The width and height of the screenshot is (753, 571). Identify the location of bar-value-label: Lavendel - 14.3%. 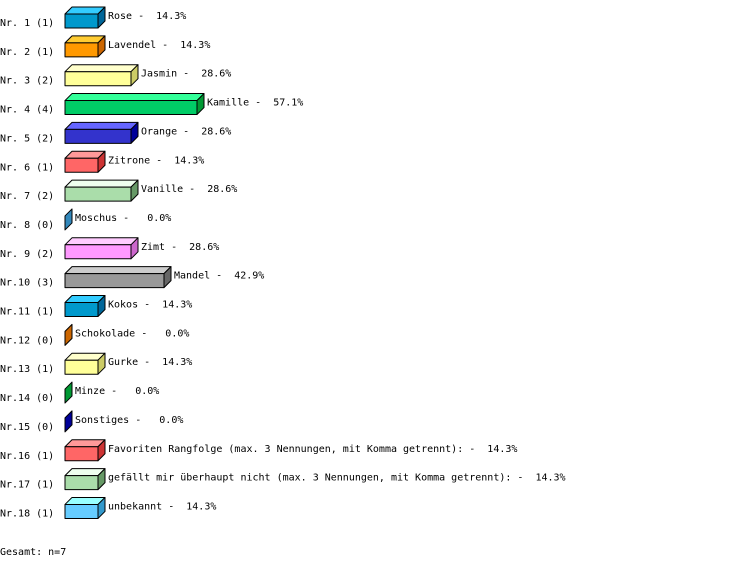
(159, 45).